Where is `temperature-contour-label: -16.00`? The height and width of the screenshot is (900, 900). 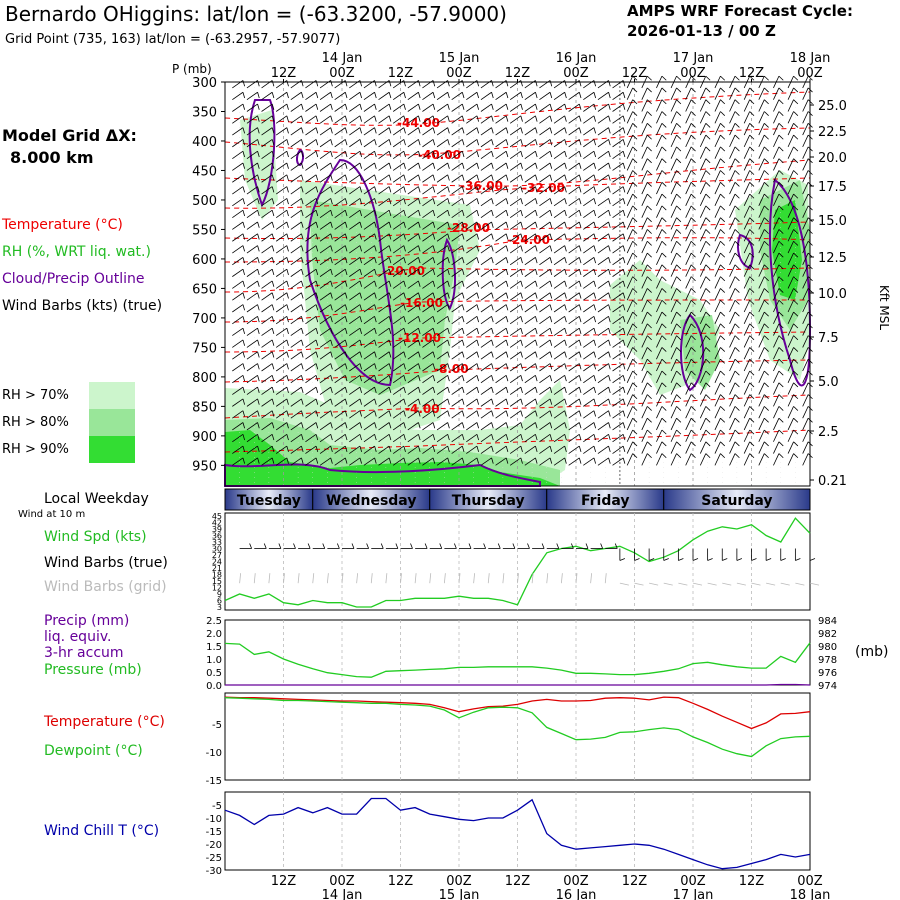 temperature-contour-label: -16.00 is located at coordinates (421, 303).